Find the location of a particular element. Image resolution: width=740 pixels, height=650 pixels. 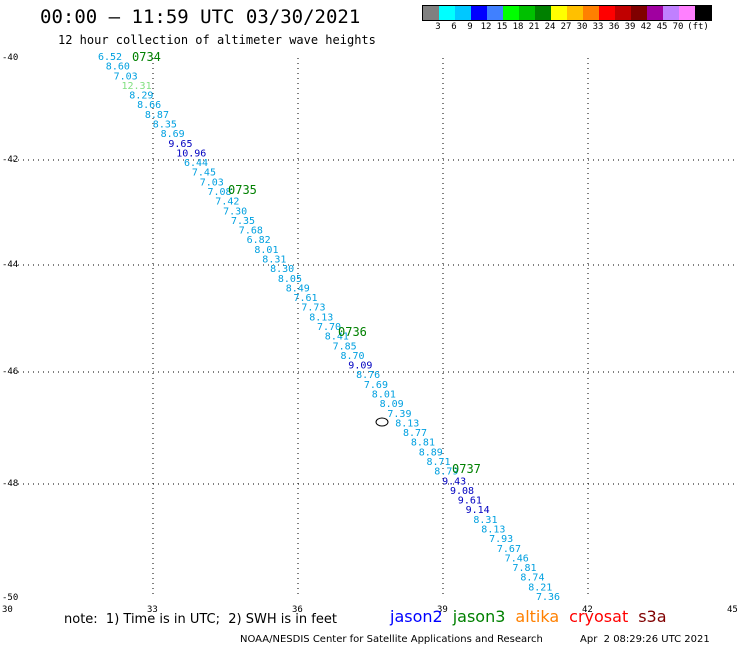

wave-height-value: 8.30 is located at coordinates (282, 269).